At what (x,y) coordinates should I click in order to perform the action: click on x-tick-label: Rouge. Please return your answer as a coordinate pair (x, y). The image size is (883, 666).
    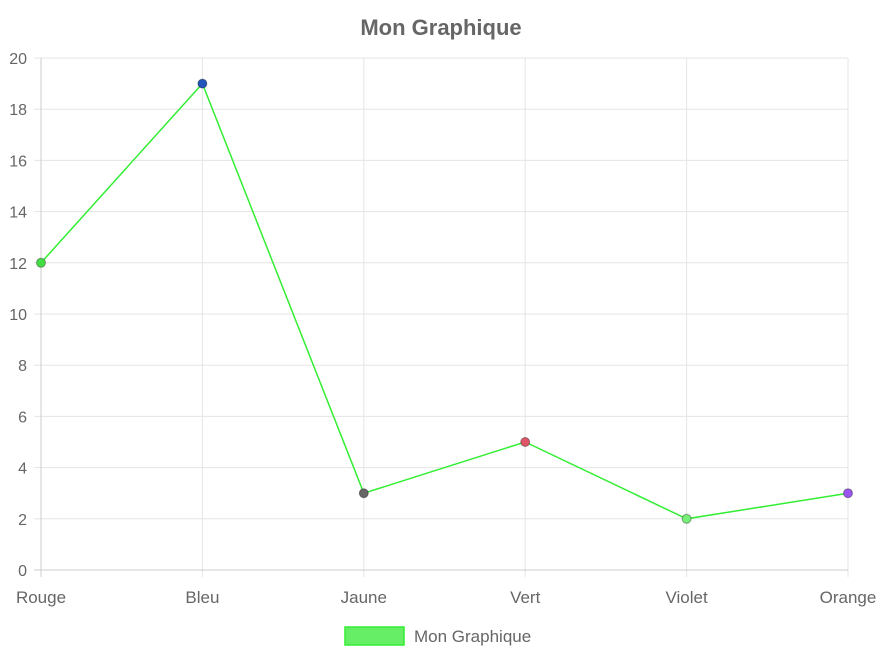
    Looking at the image, I should click on (41, 597).